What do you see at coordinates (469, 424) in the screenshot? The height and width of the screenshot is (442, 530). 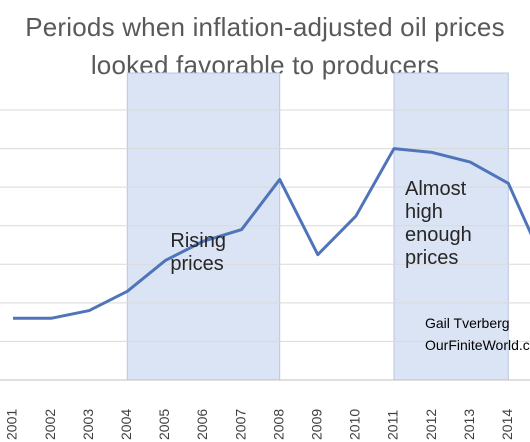 I see `x-tick-label: 2013` at bounding box center [469, 424].